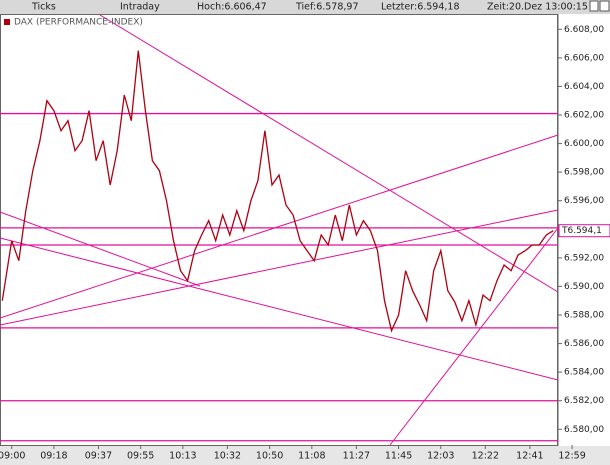  I want to click on header-bar, so click(305, 7).